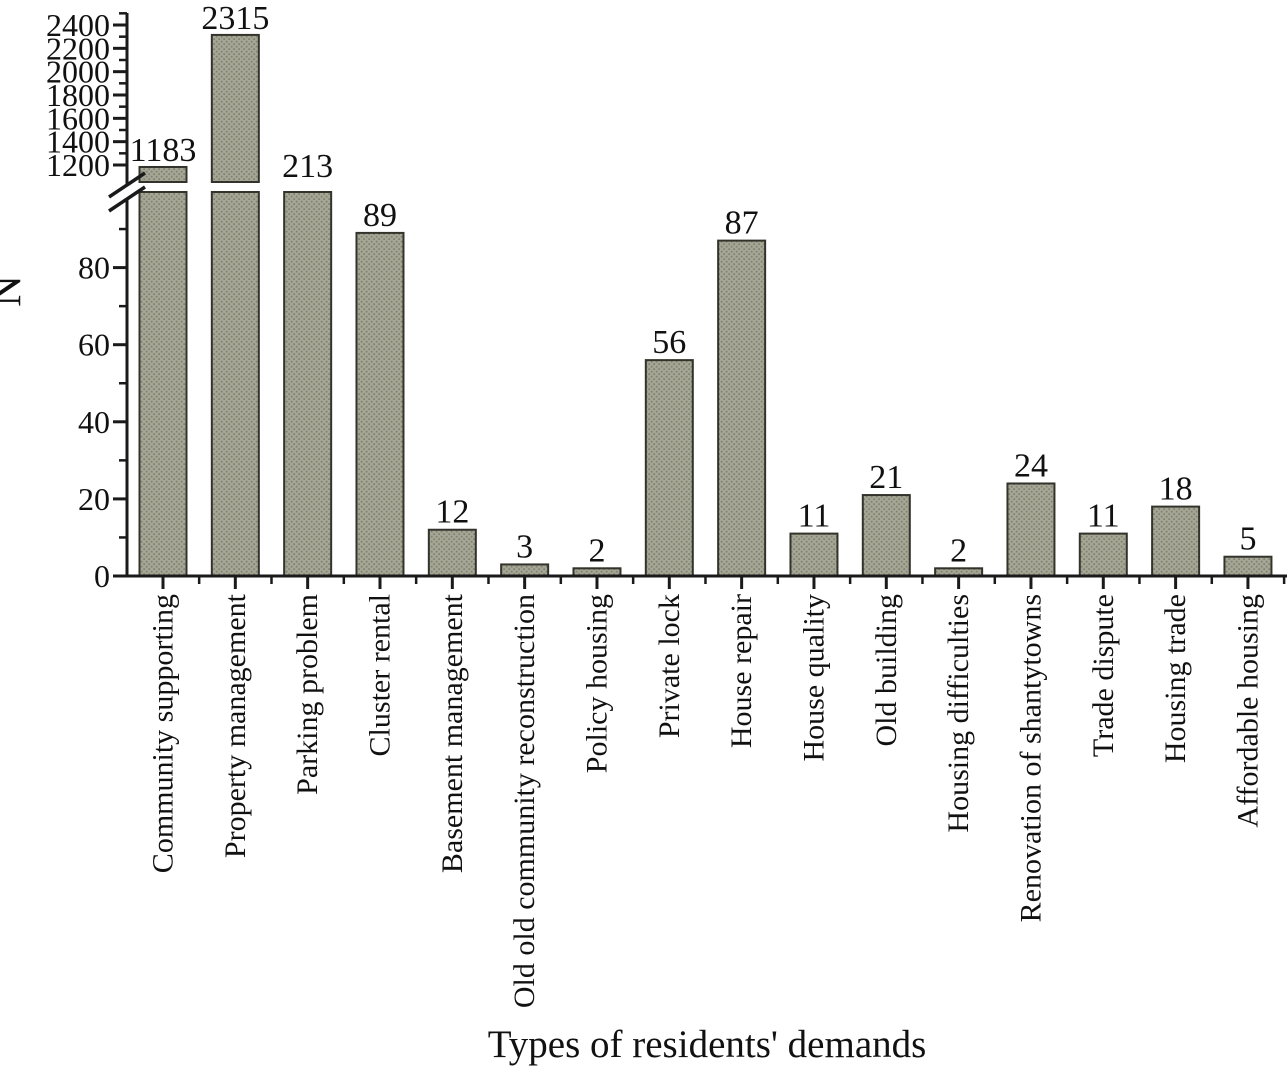  What do you see at coordinates (78, 165) in the screenshot?
I see `y-tick-label-1200: 1200` at bounding box center [78, 165].